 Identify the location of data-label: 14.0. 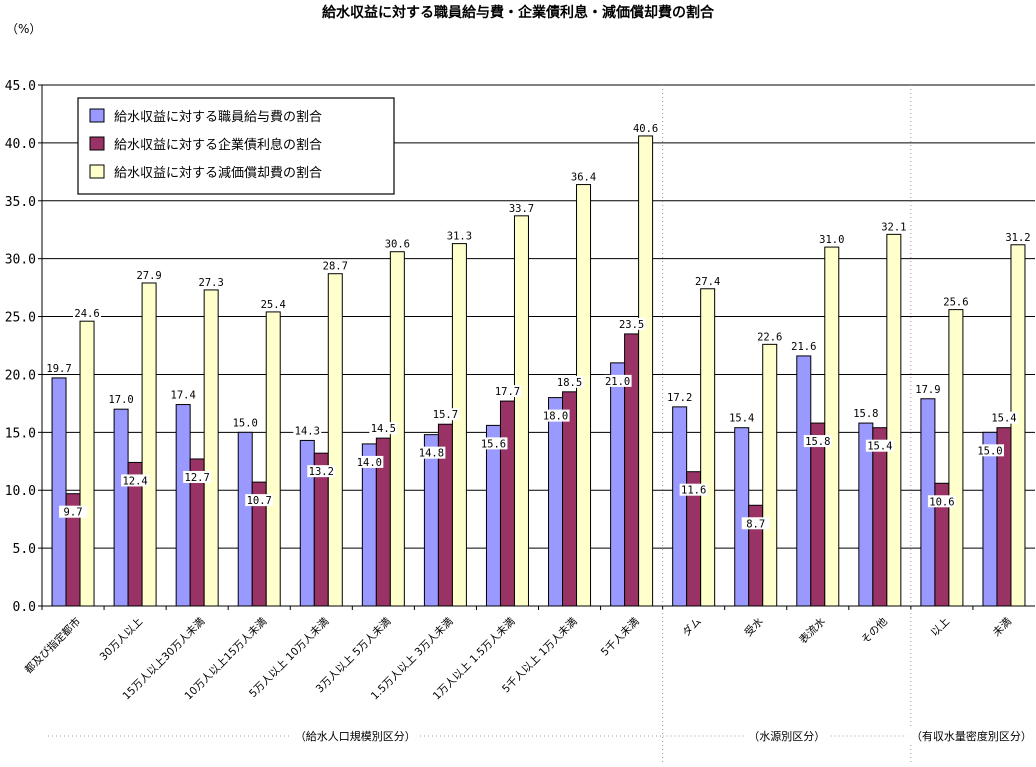
(369, 463).